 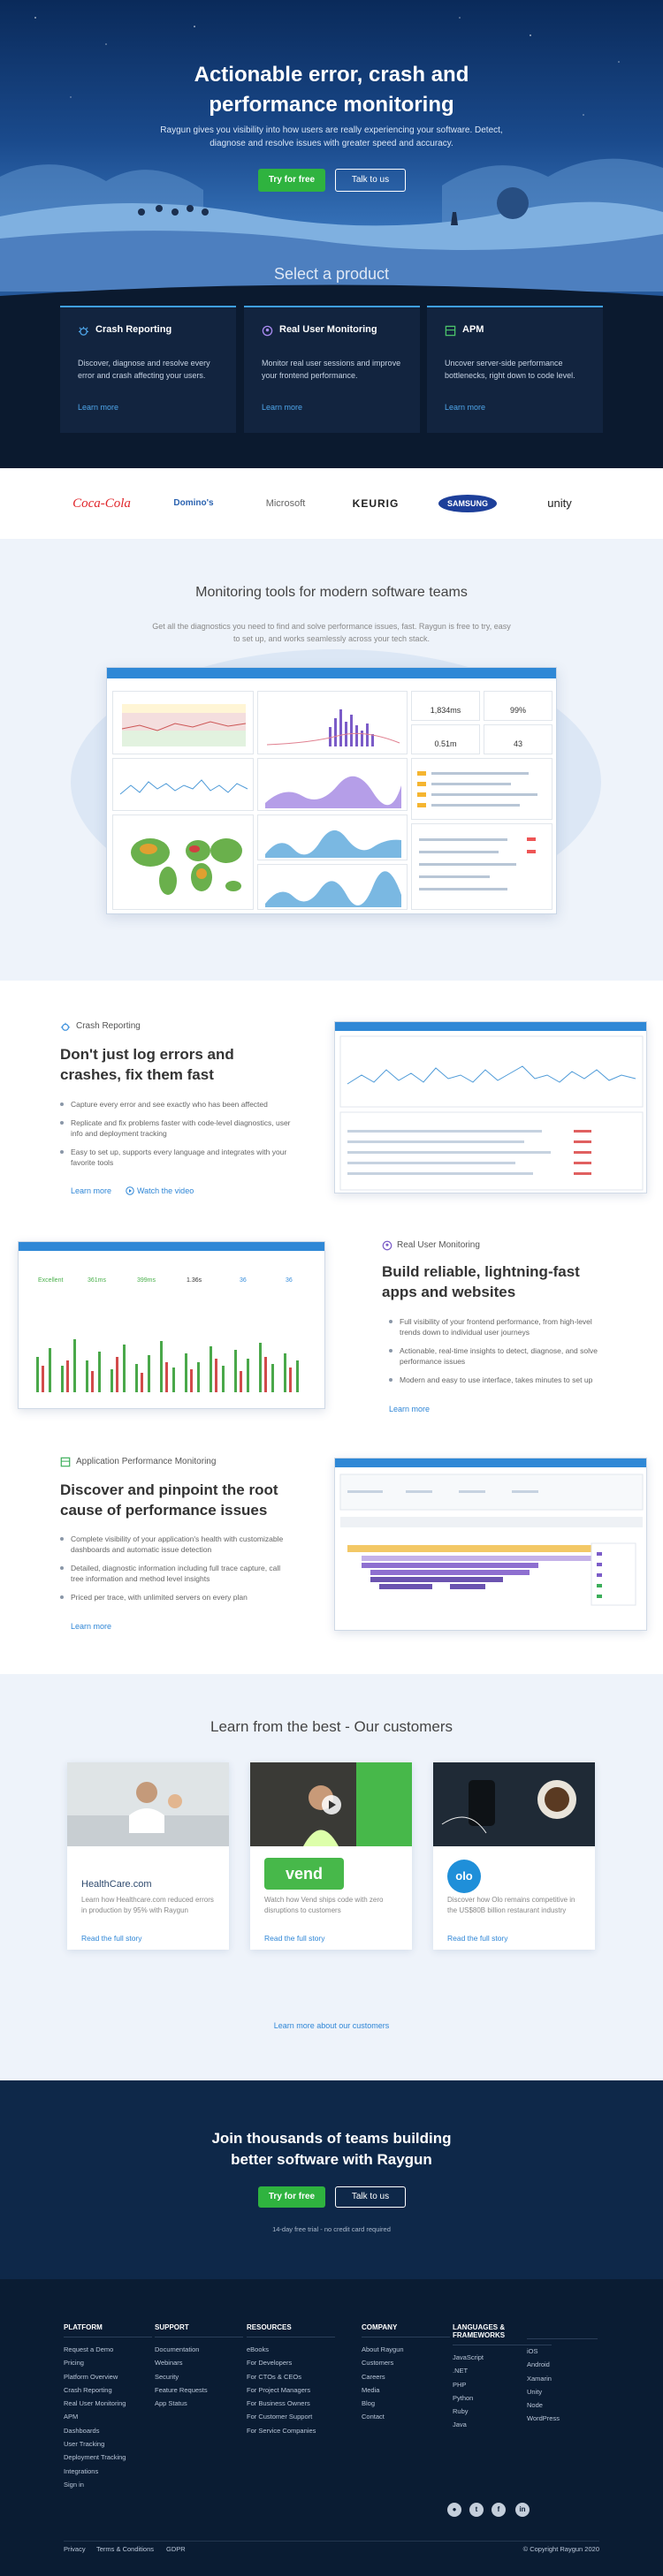 I want to click on footer-link: iOS, so click(x=532, y=2351).